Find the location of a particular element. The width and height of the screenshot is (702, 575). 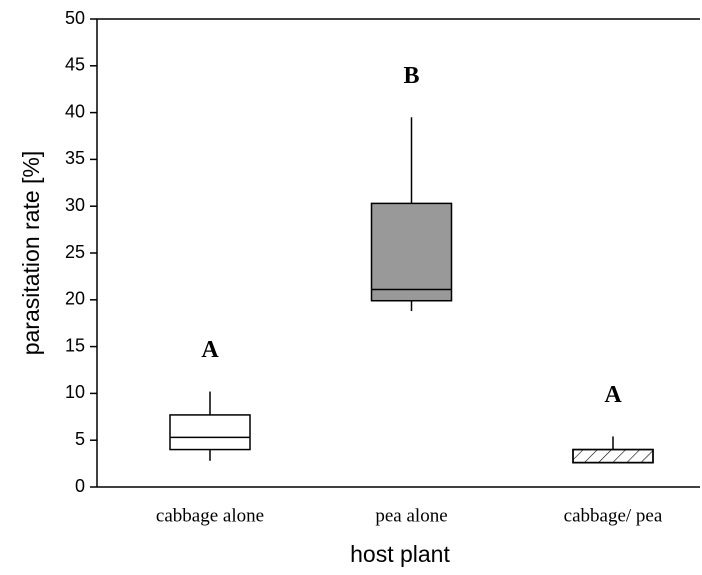

y-tick-label: 50 is located at coordinates (75, 18).